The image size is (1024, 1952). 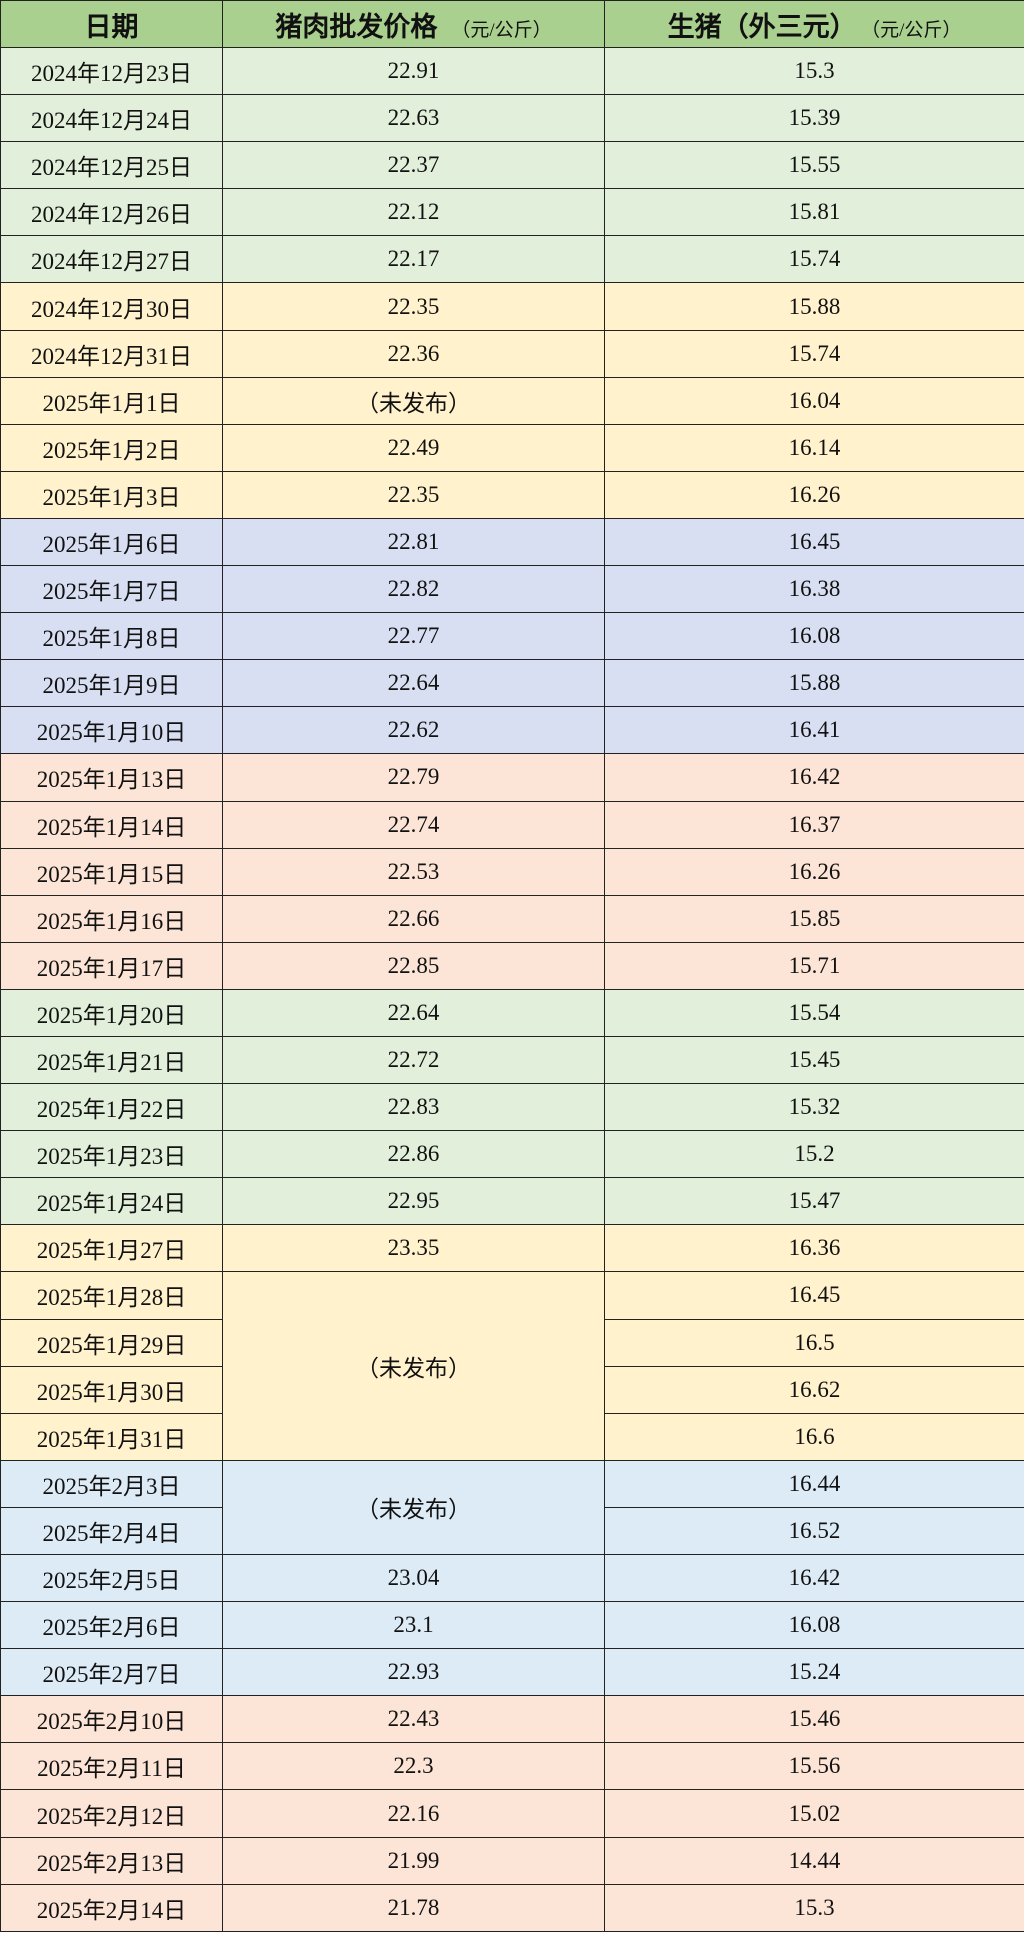 What do you see at coordinates (413, 636) in the screenshot?
I see `pork-price-cell: 22.77` at bounding box center [413, 636].